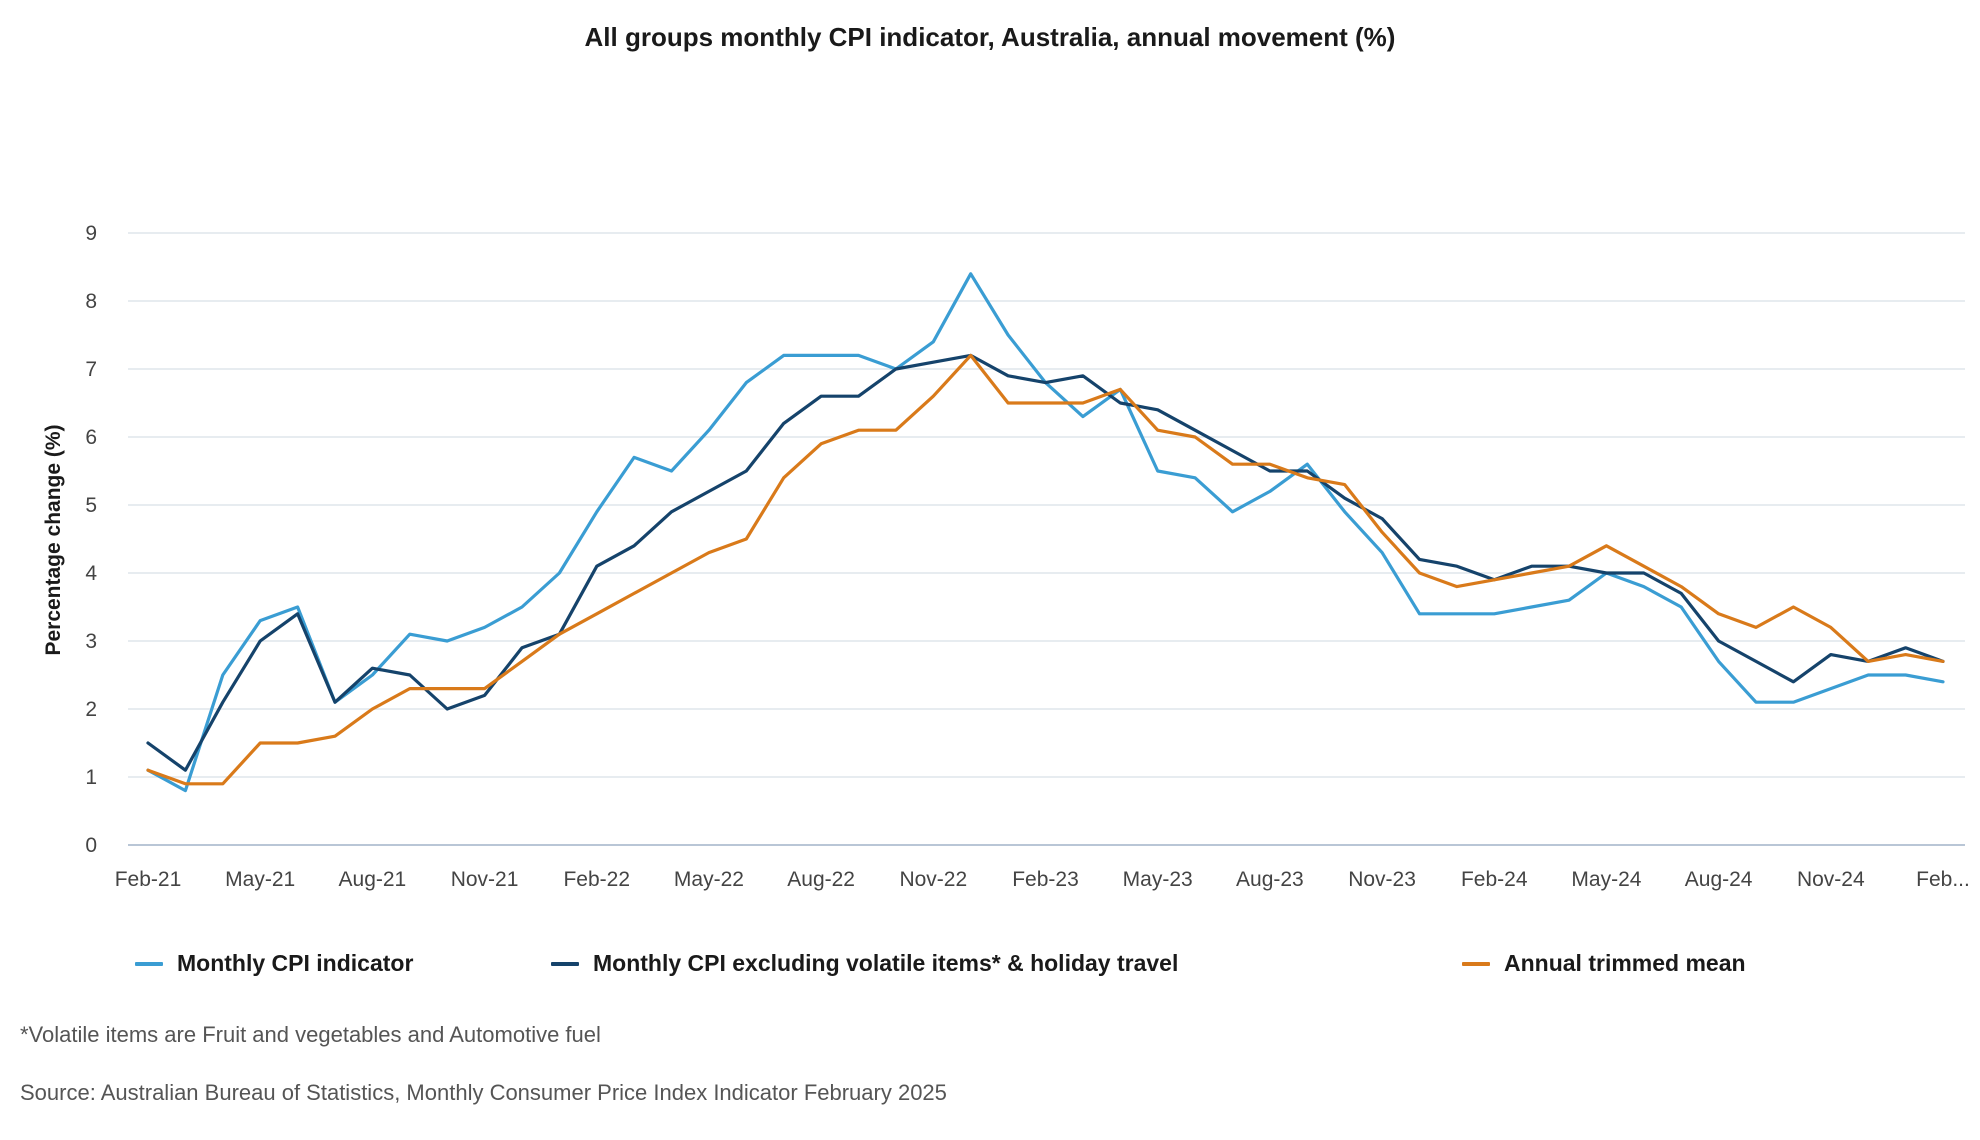  What do you see at coordinates (596, 879) in the screenshot?
I see `x-tick-label: Feb-22` at bounding box center [596, 879].